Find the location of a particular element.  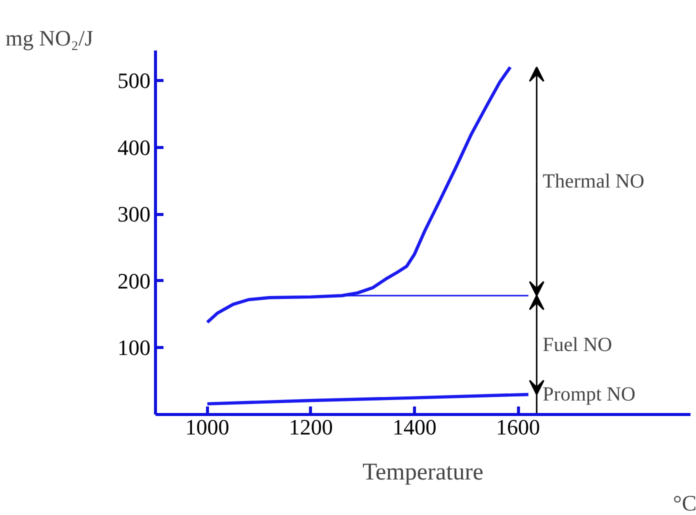

annotation: Prompt NO is located at coordinates (589, 394).